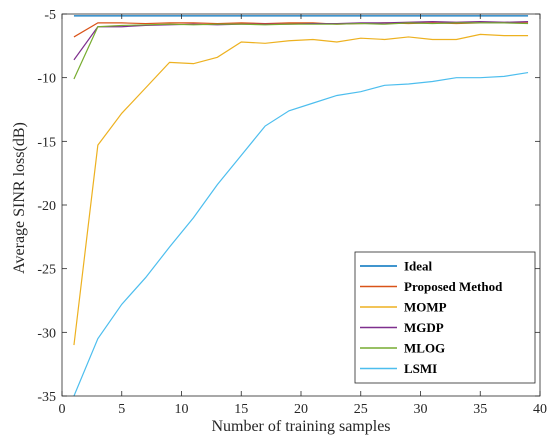 Image resolution: width=550 pixels, height=443 pixels. Describe the element at coordinates (425, 307) in the screenshot. I see `legend-label-momp: MOMP` at that location.